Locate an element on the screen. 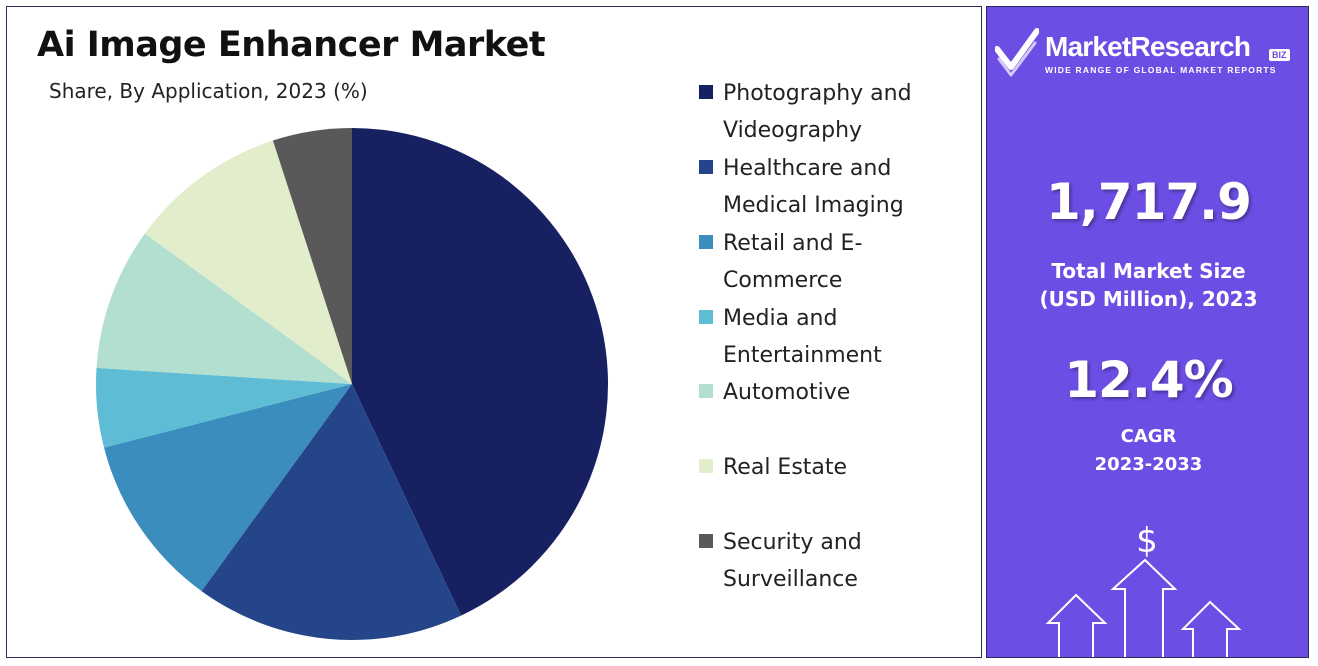 The image size is (1318, 666). growth-arrows-icon: $ is located at coordinates (1143, 589).